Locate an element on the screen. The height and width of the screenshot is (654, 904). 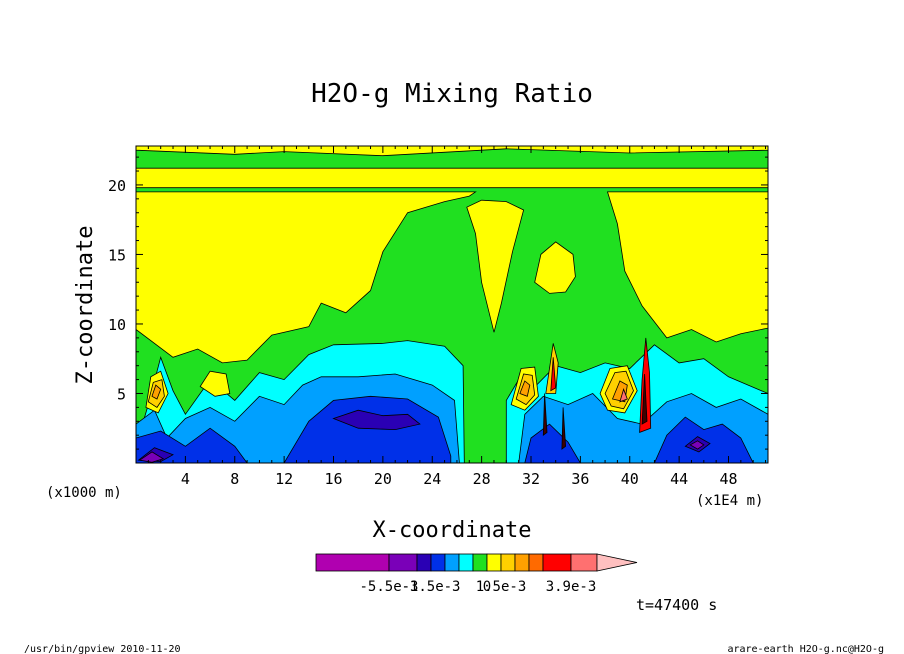
colorbar-label: 1.5e-3 is located at coordinates (501, 587).